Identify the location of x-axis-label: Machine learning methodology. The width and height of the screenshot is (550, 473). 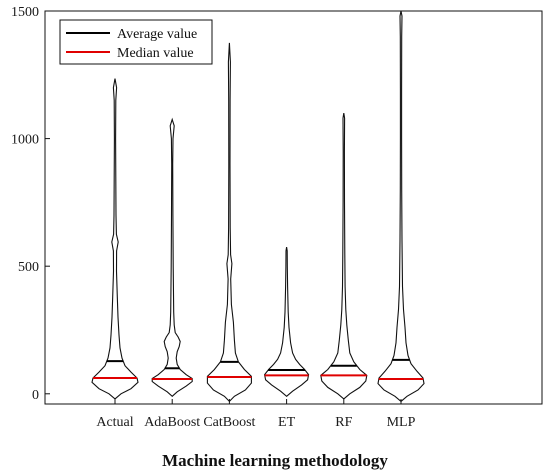
(275, 460).